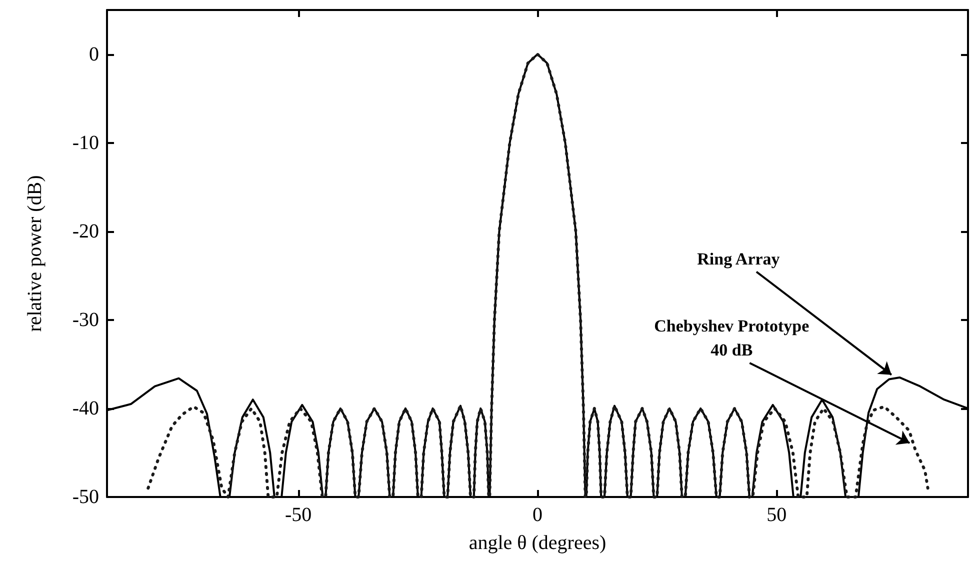  What do you see at coordinates (85, 319) in the screenshot?
I see `y-tick-label: -30` at bounding box center [85, 319].